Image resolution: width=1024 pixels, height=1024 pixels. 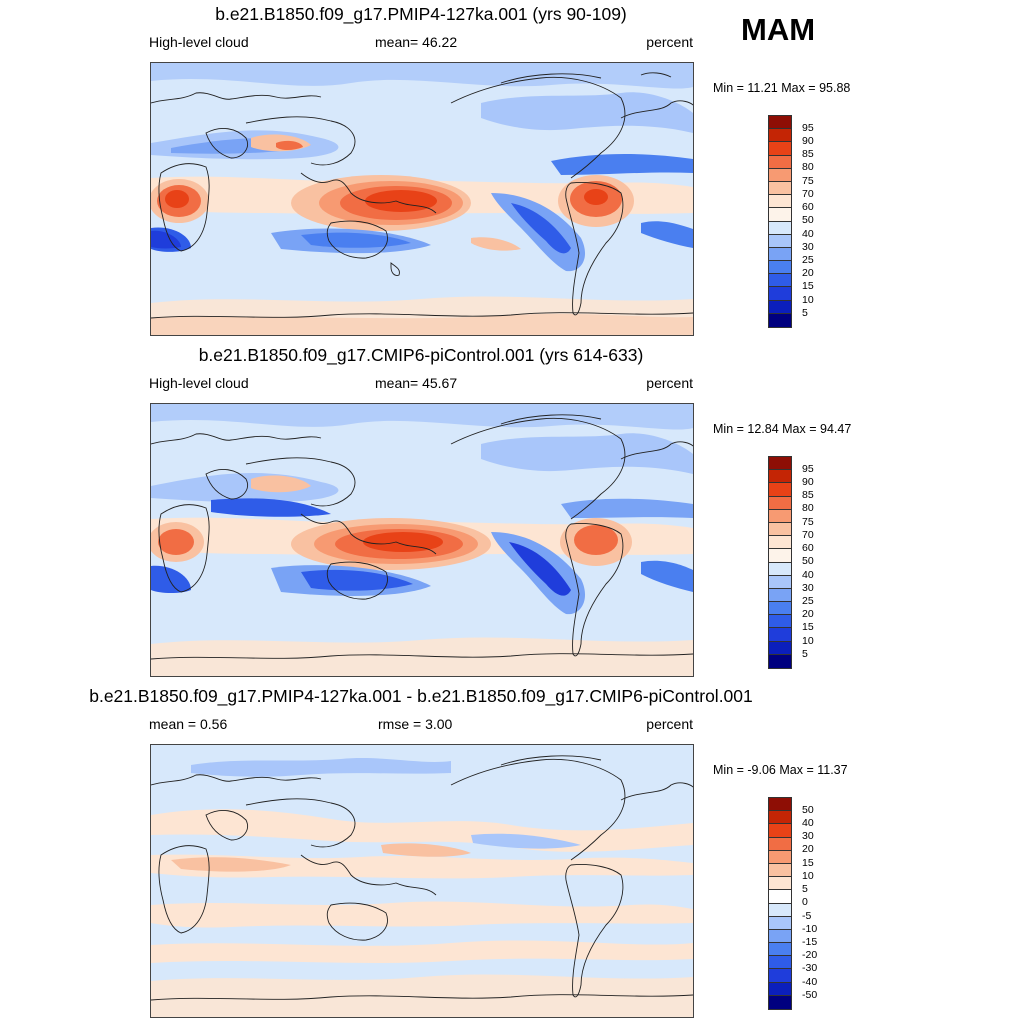 I want to click on colorbar-tick-label: -30, so click(x=810, y=968).